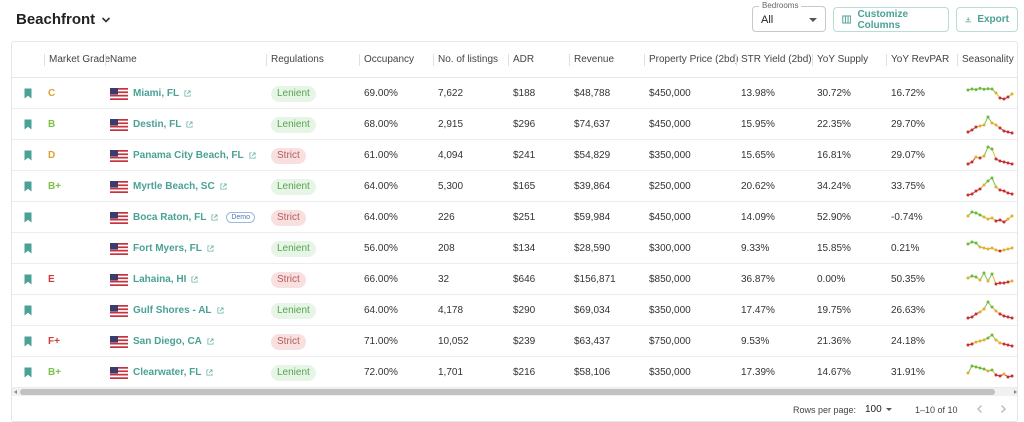 The image size is (1024, 422). I want to click on market-name-link: Lahaina, HI, so click(160, 279).